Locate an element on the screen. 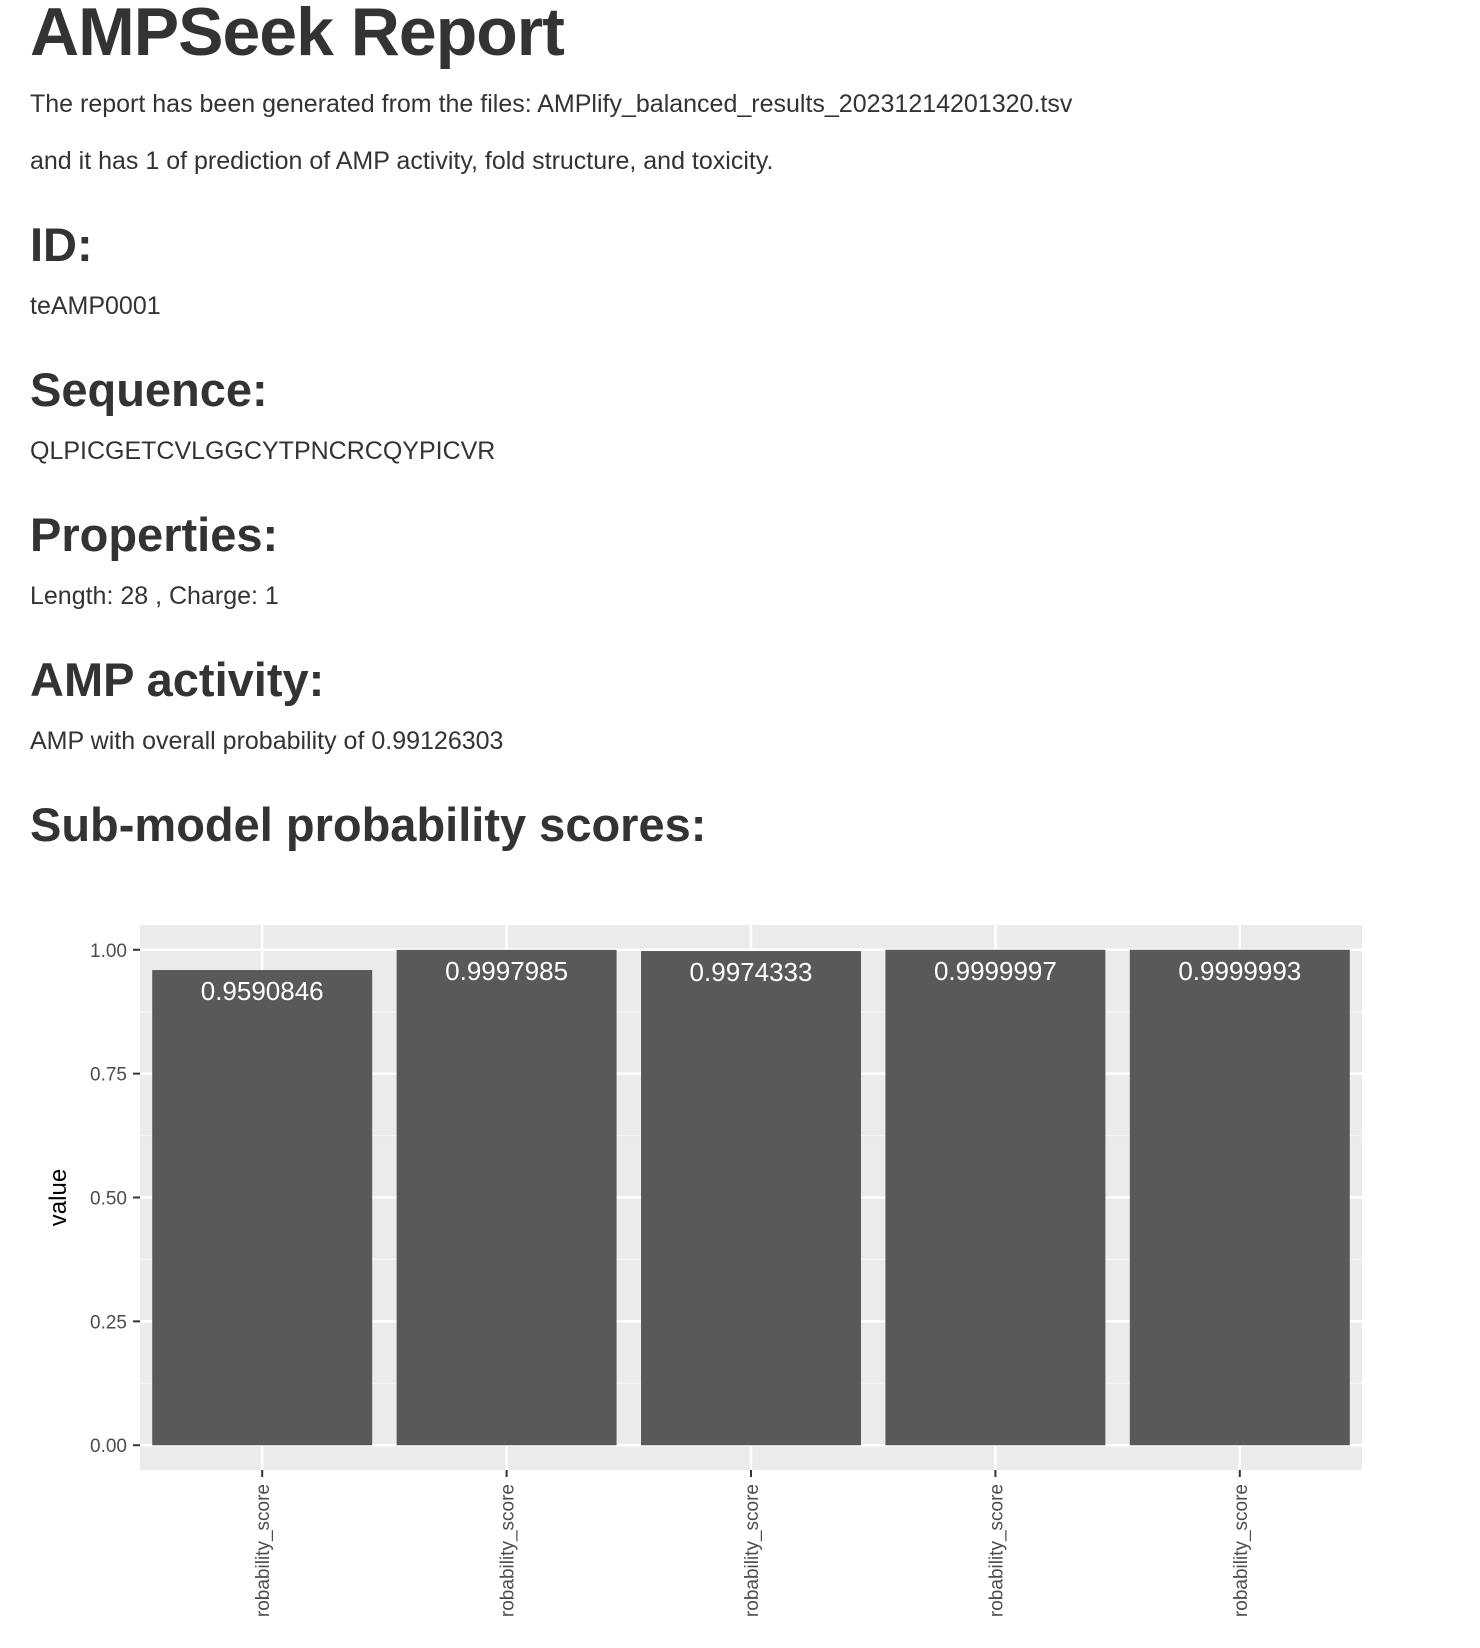  sequence-value: QLPICGETCVLGGCYTPNCRCQYPICVR is located at coordinates (263, 451).